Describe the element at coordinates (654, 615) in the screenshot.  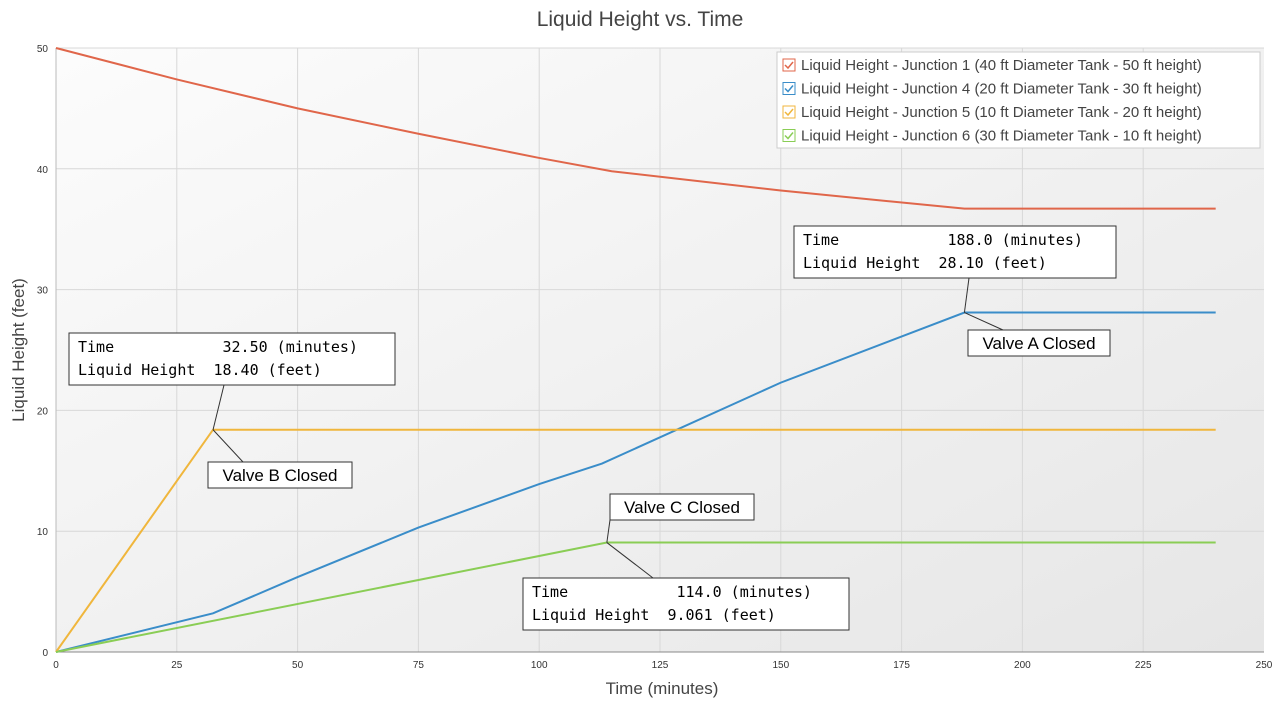
I see `callout-text: Liquid Height 9.061 (feet)` at that location.